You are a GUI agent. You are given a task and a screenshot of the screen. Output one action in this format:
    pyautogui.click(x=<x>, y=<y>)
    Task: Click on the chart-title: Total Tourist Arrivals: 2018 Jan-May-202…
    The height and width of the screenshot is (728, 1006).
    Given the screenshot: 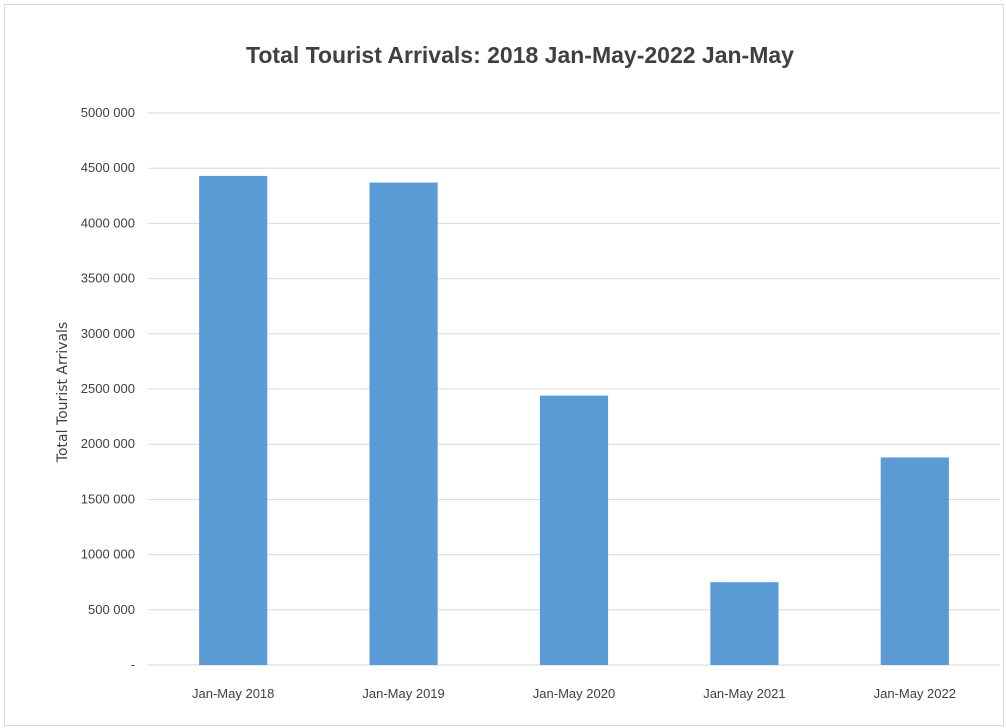 What is the action you would take?
    pyautogui.click(x=520, y=55)
    